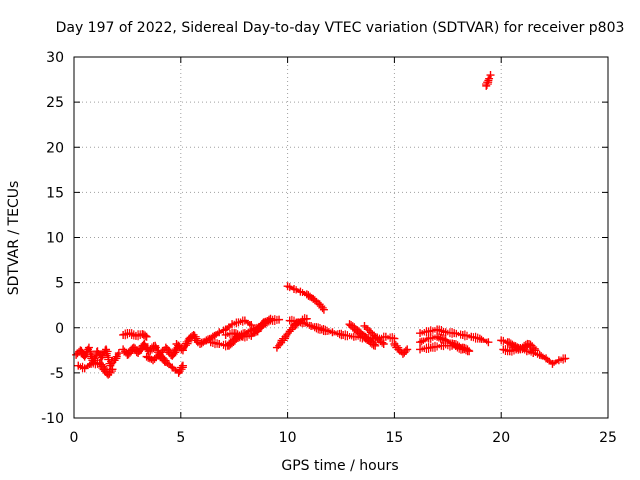 The width and height of the screenshot is (640, 480). Describe the element at coordinates (59, 329) in the screenshot. I see `y-tick-label: 0` at that location.